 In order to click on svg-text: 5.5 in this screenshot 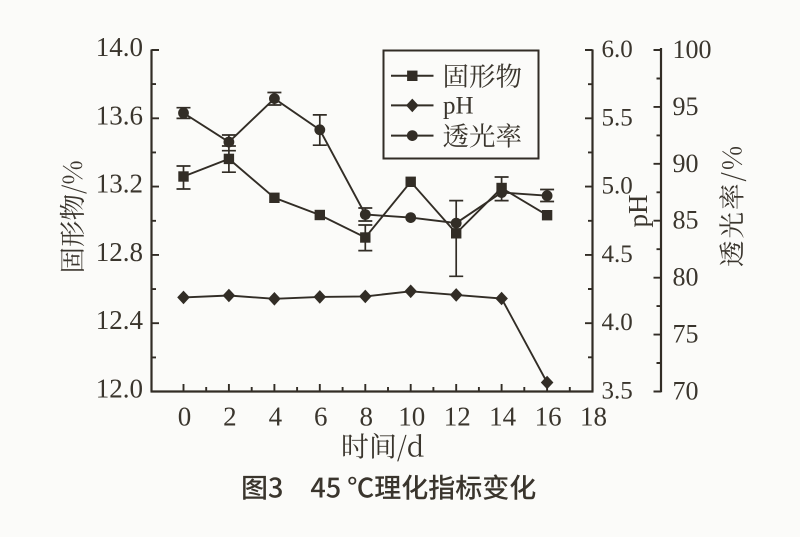, I will do `click(617, 117)`.